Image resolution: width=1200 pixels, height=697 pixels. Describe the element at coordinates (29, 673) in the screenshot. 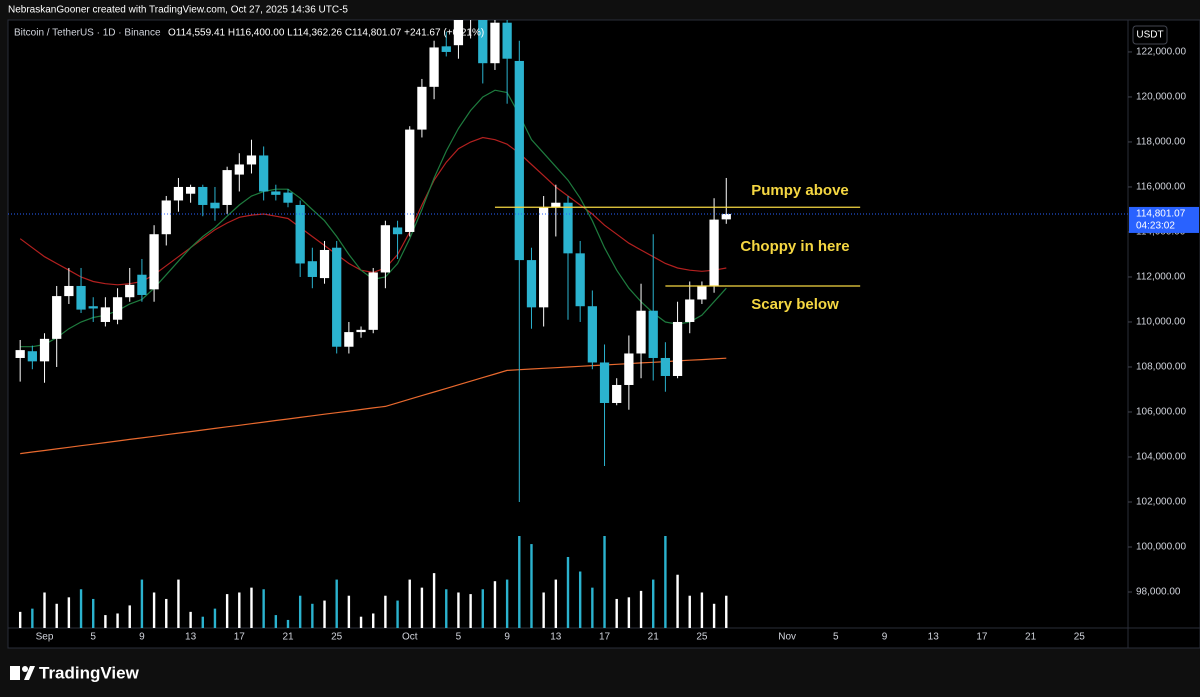

I see `logo-slash` at that location.